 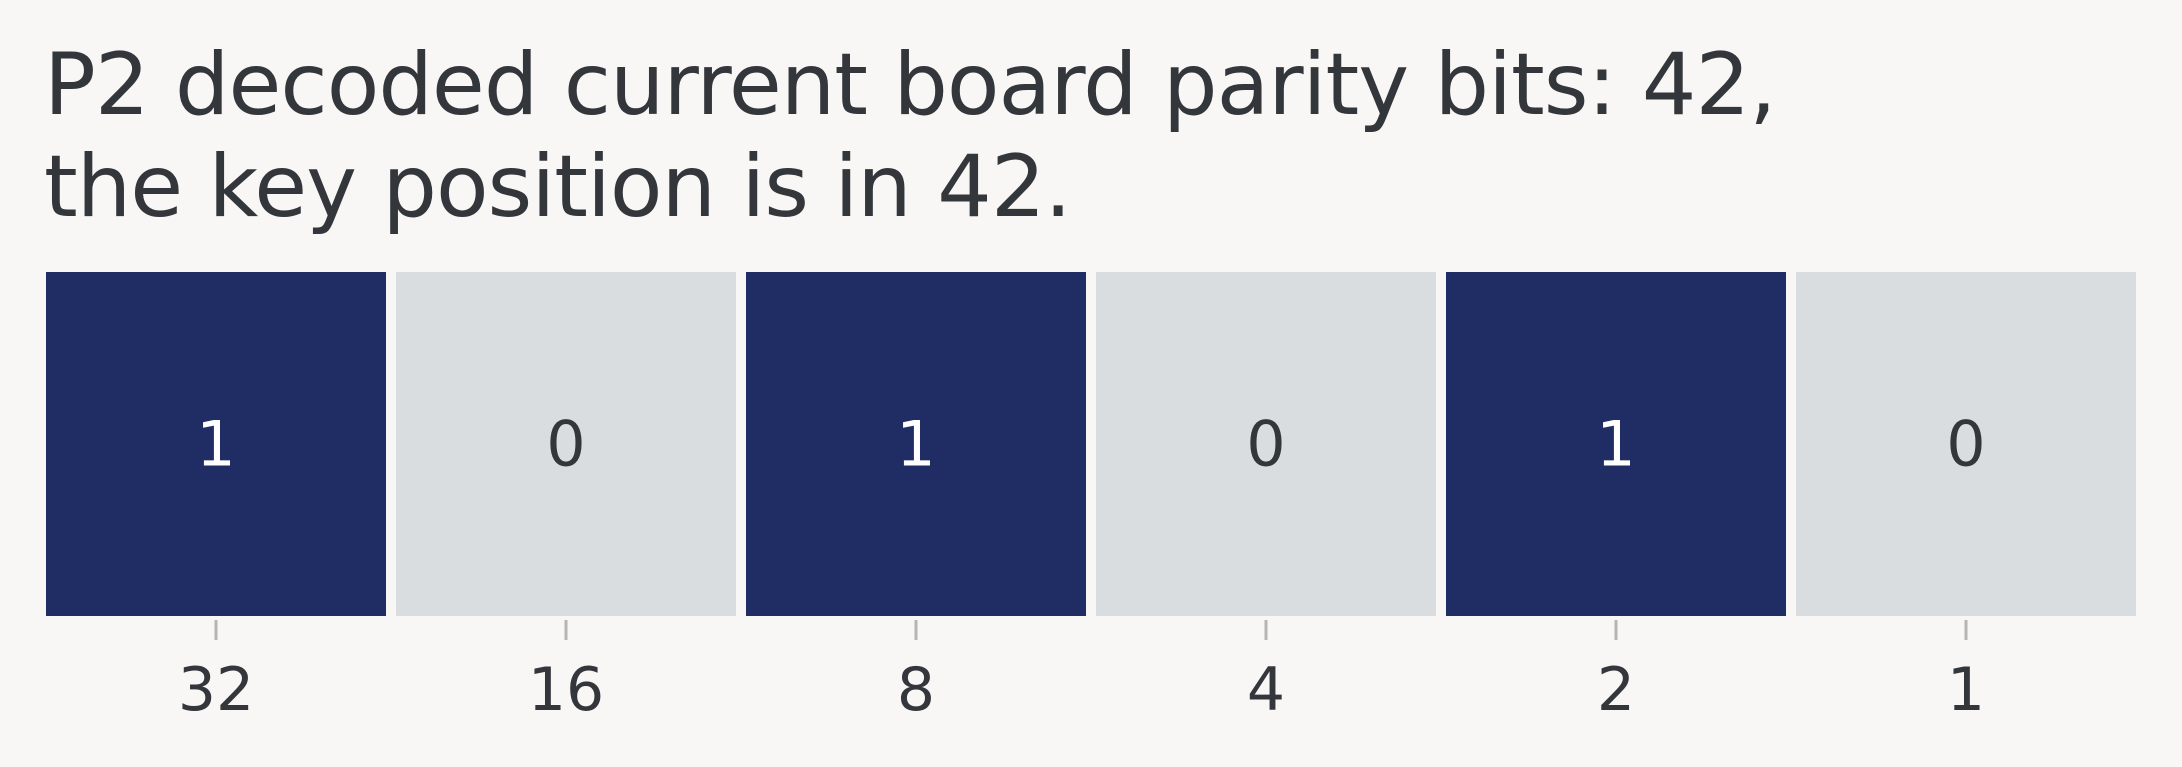 What do you see at coordinates (216, 690) in the screenshot?
I see `x-axis-tick-label: 32` at bounding box center [216, 690].